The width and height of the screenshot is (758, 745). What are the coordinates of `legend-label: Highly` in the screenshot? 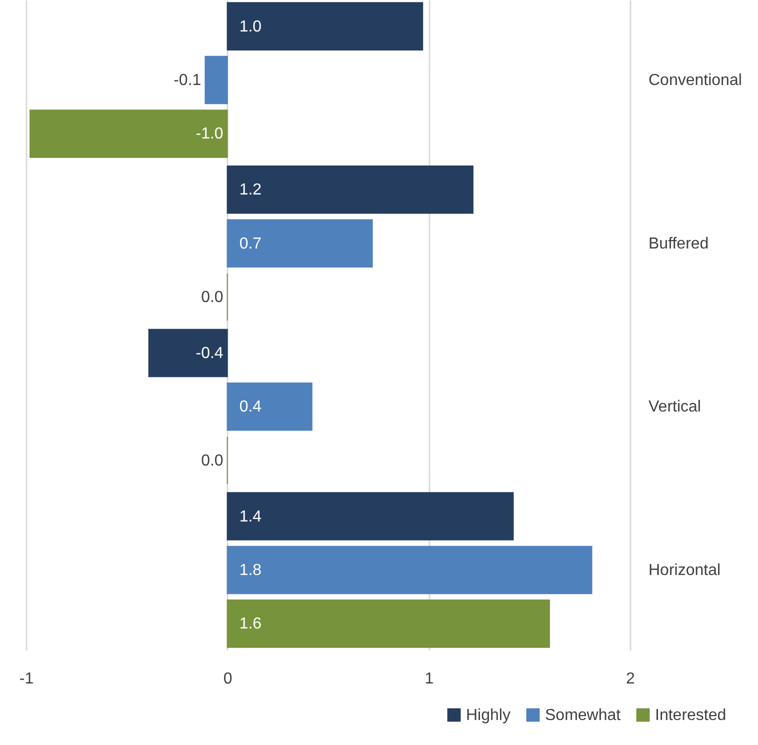 It's located at (488, 715).